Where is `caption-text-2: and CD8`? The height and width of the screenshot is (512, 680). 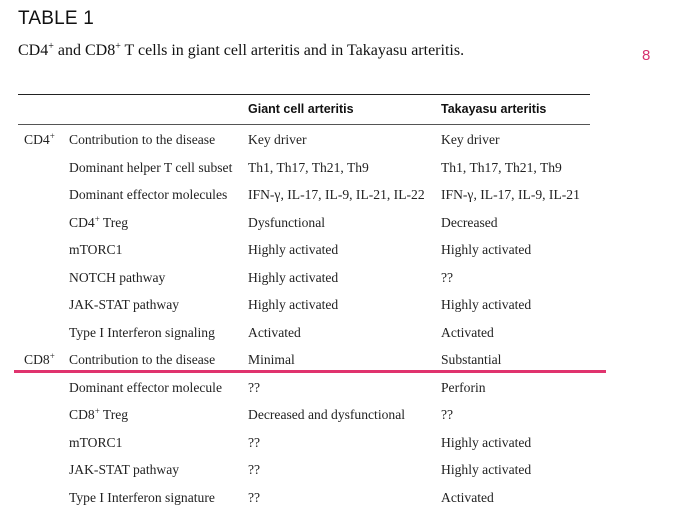
caption-text-2: and CD8 is located at coordinates (84, 50).